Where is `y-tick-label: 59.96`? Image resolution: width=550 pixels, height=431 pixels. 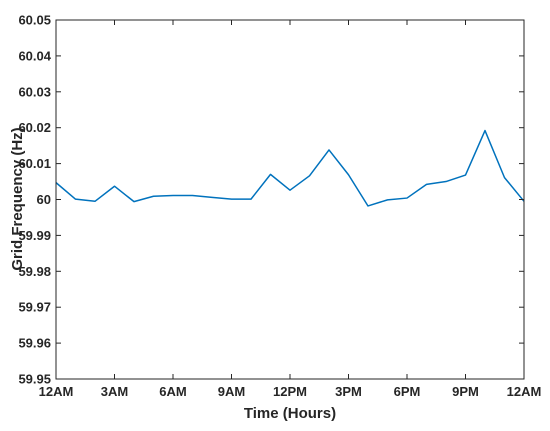 y-tick-label: 59.96 is located at coordinates (34, 343).